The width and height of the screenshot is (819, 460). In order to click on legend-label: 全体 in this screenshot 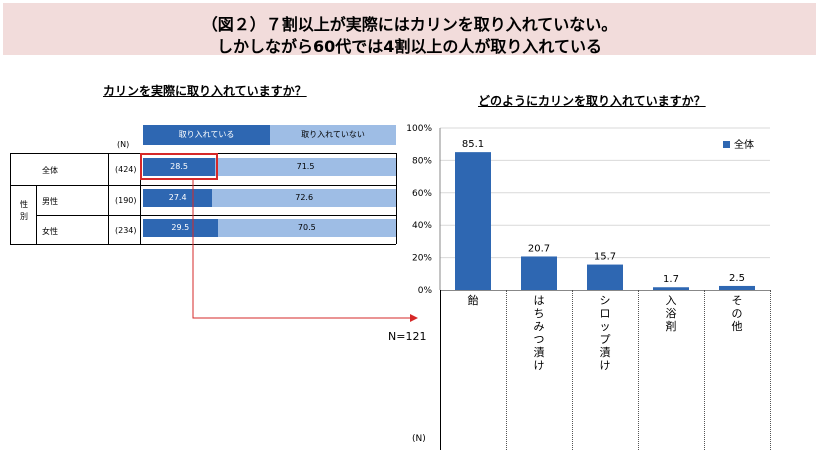, I will do `click(744, 144)`.